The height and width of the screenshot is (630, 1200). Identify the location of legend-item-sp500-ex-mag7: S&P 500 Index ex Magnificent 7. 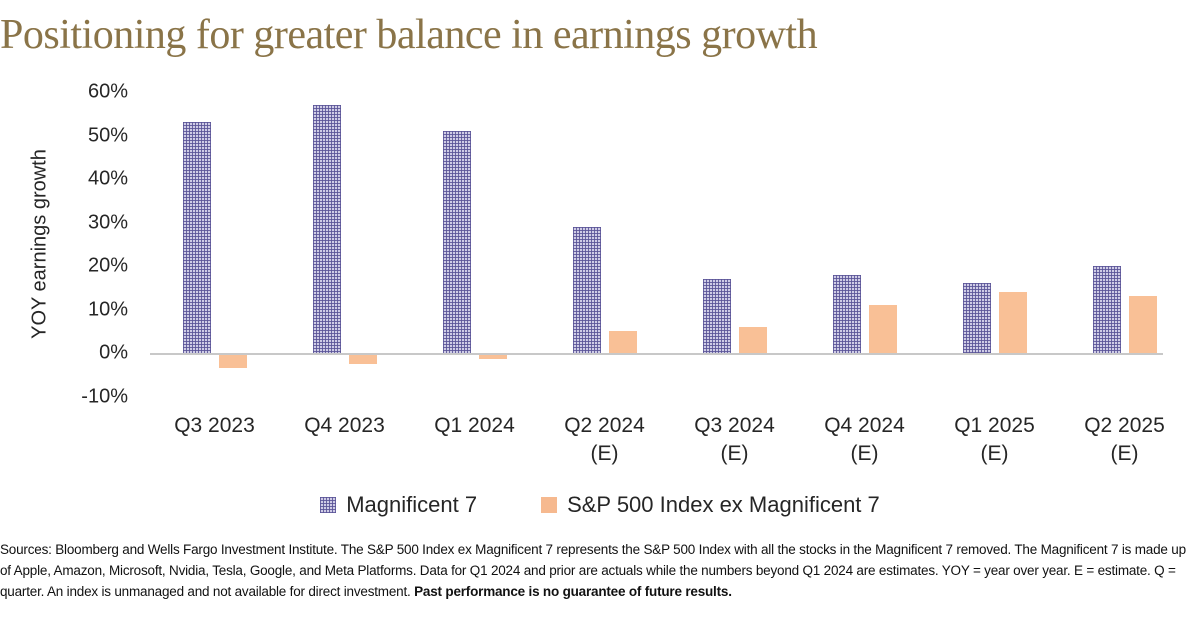
(710, 505).